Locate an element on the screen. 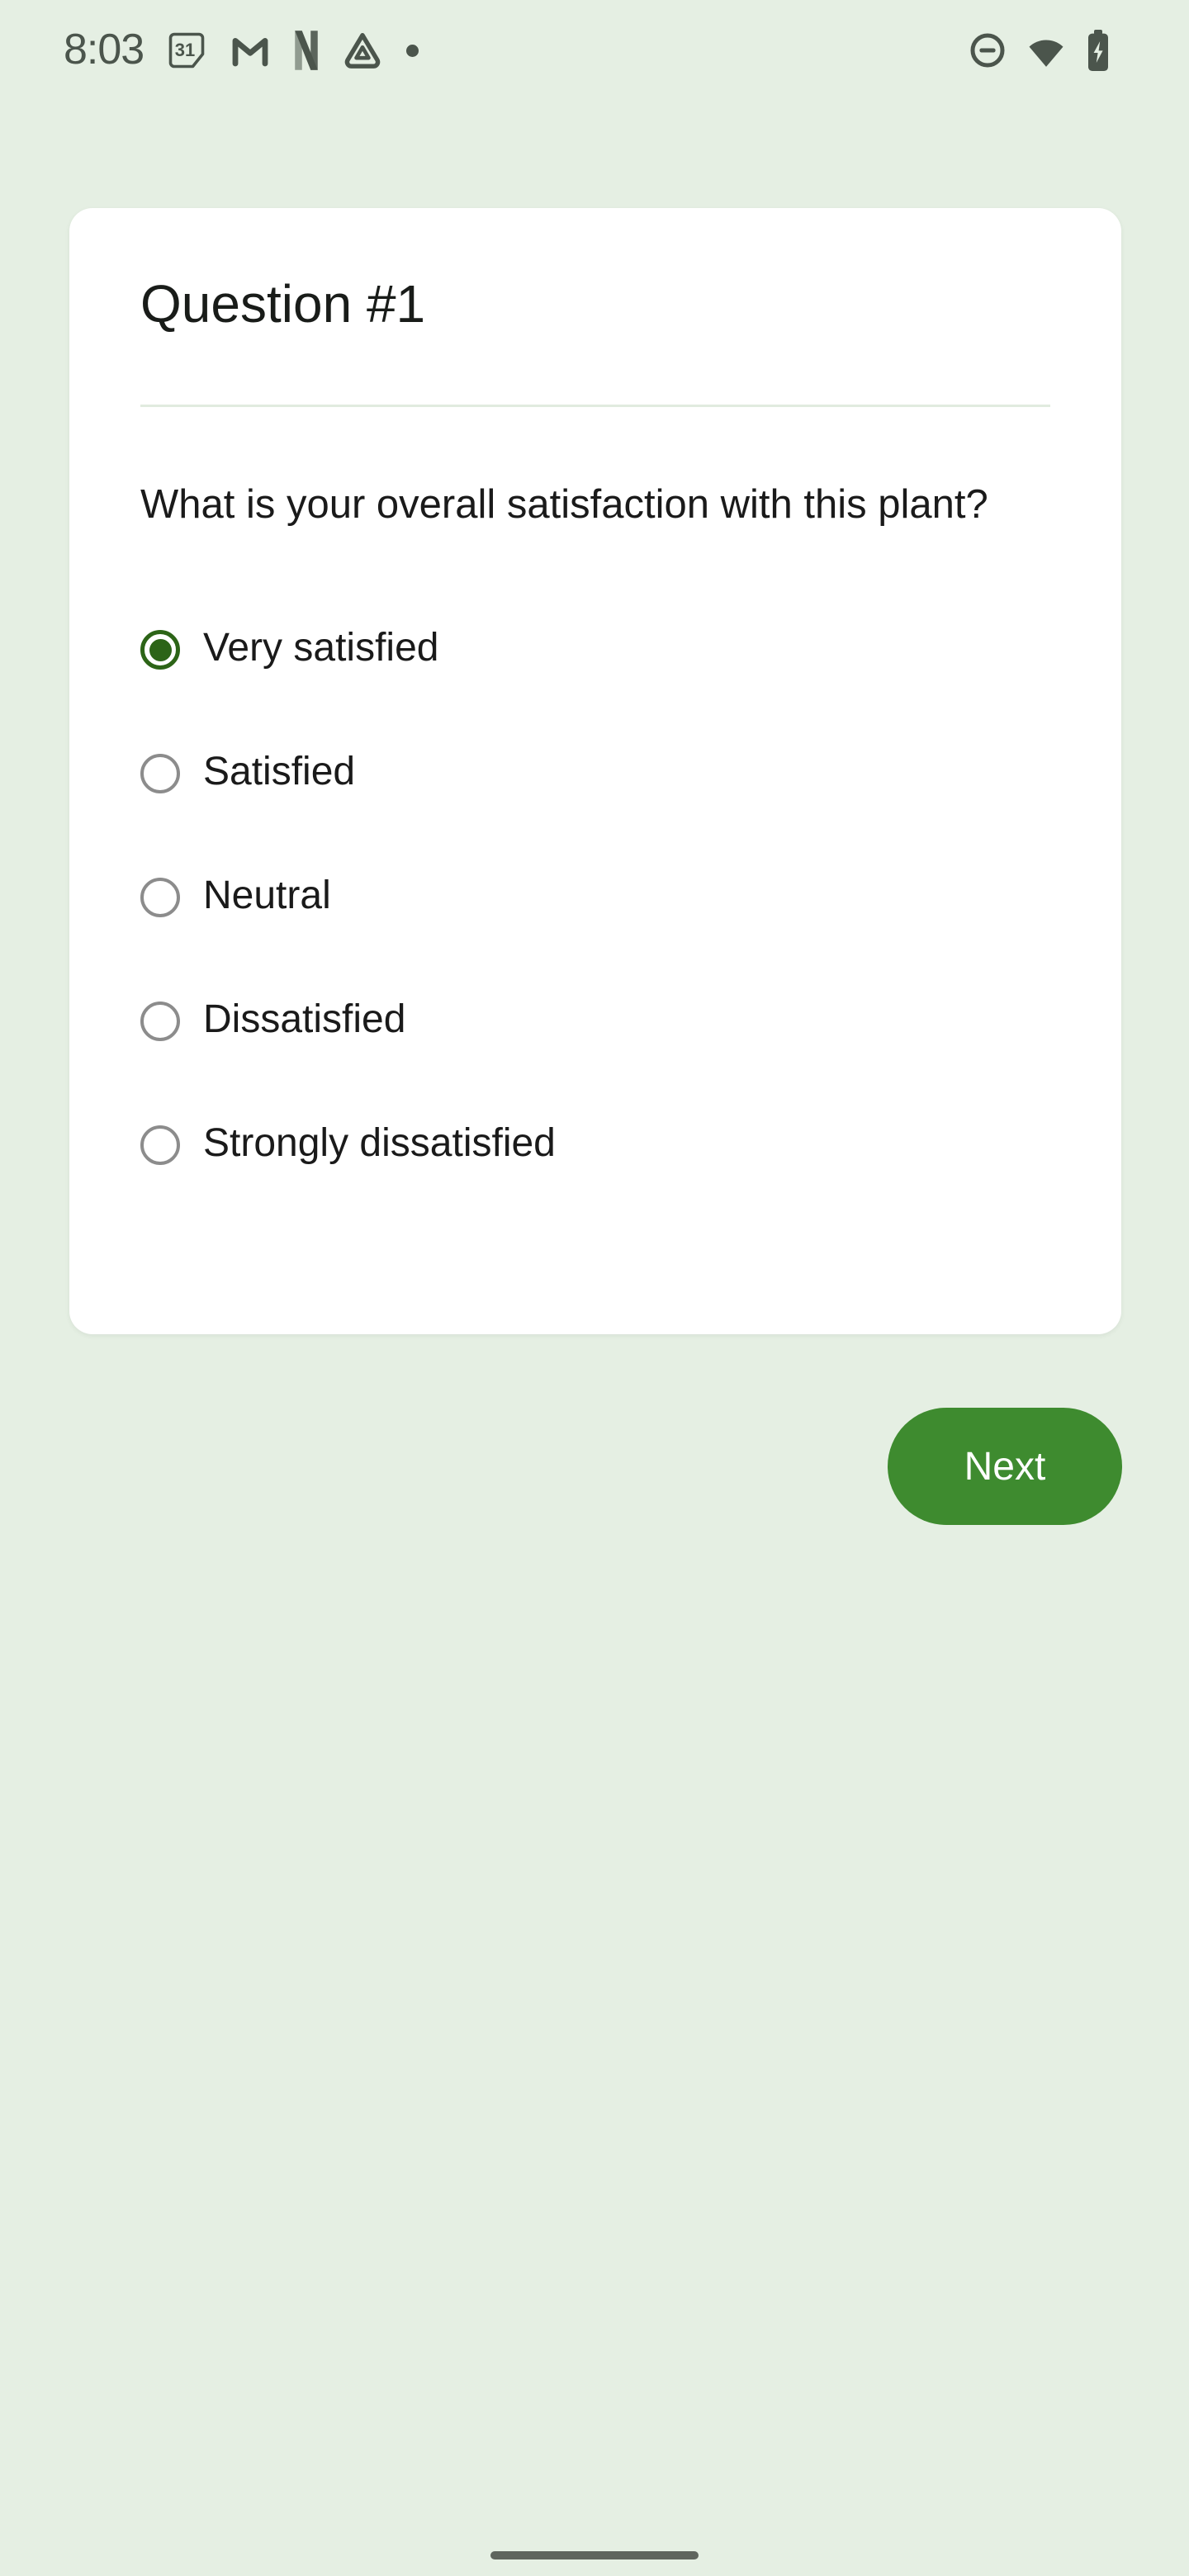 The width and height of the screenshot is (1189, 2576). gesture-handle is located at coordinates (594, 2555).